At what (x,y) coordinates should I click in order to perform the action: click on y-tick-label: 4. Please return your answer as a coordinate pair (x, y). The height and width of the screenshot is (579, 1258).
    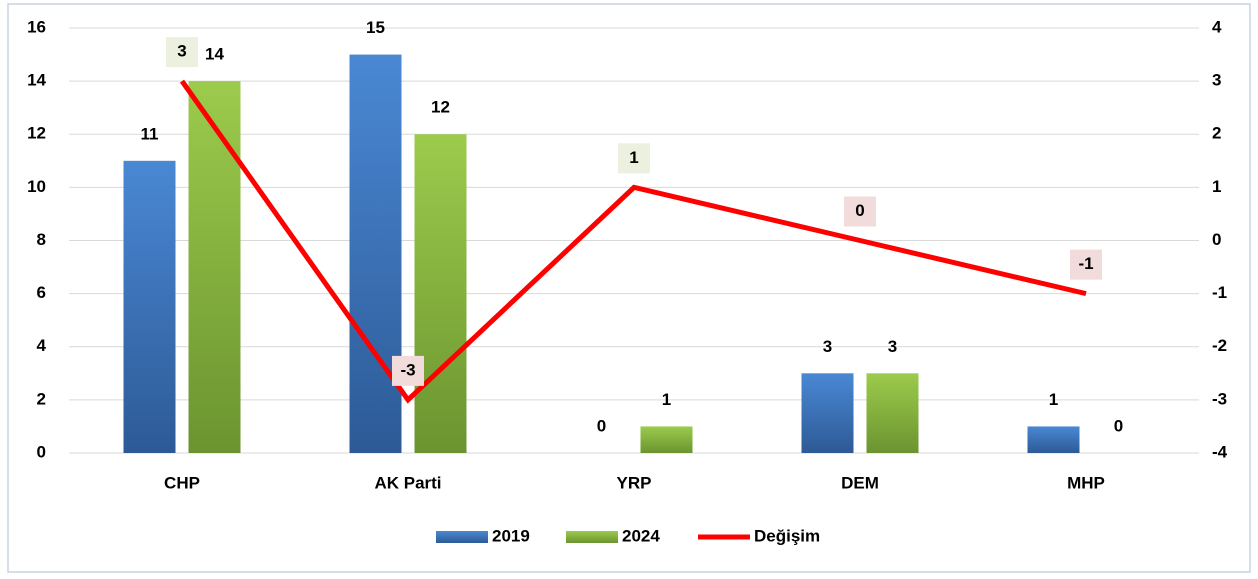
    Looking at the image, I should click on (42, 345).